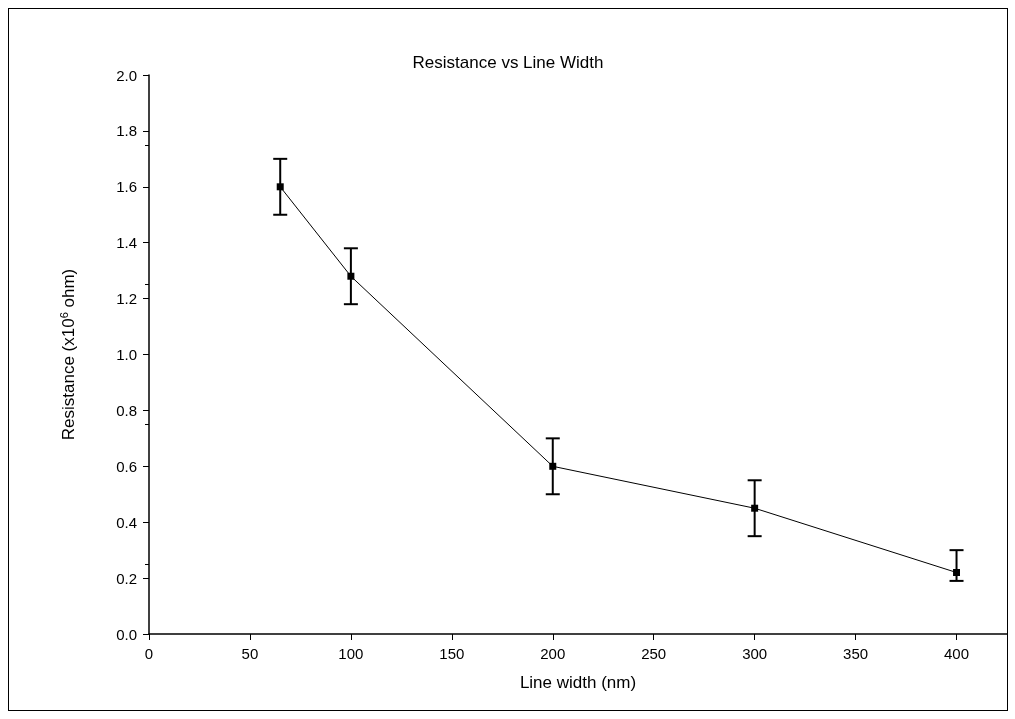  Describe the element at coordinates (351, 653) in the screenshot. I see `x-tick-label: 100` at that location.